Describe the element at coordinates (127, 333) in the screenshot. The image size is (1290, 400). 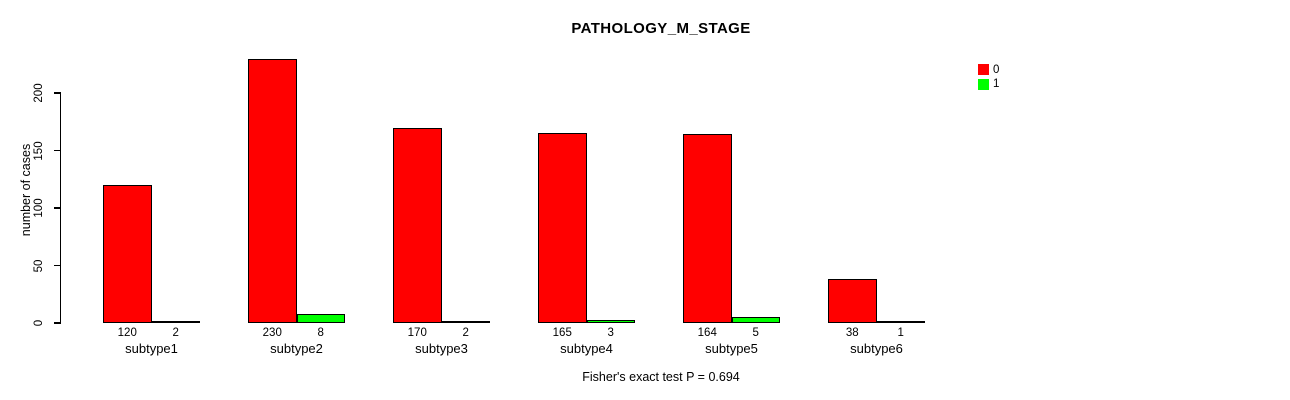
I see `bar-value-label: 120` at that location.